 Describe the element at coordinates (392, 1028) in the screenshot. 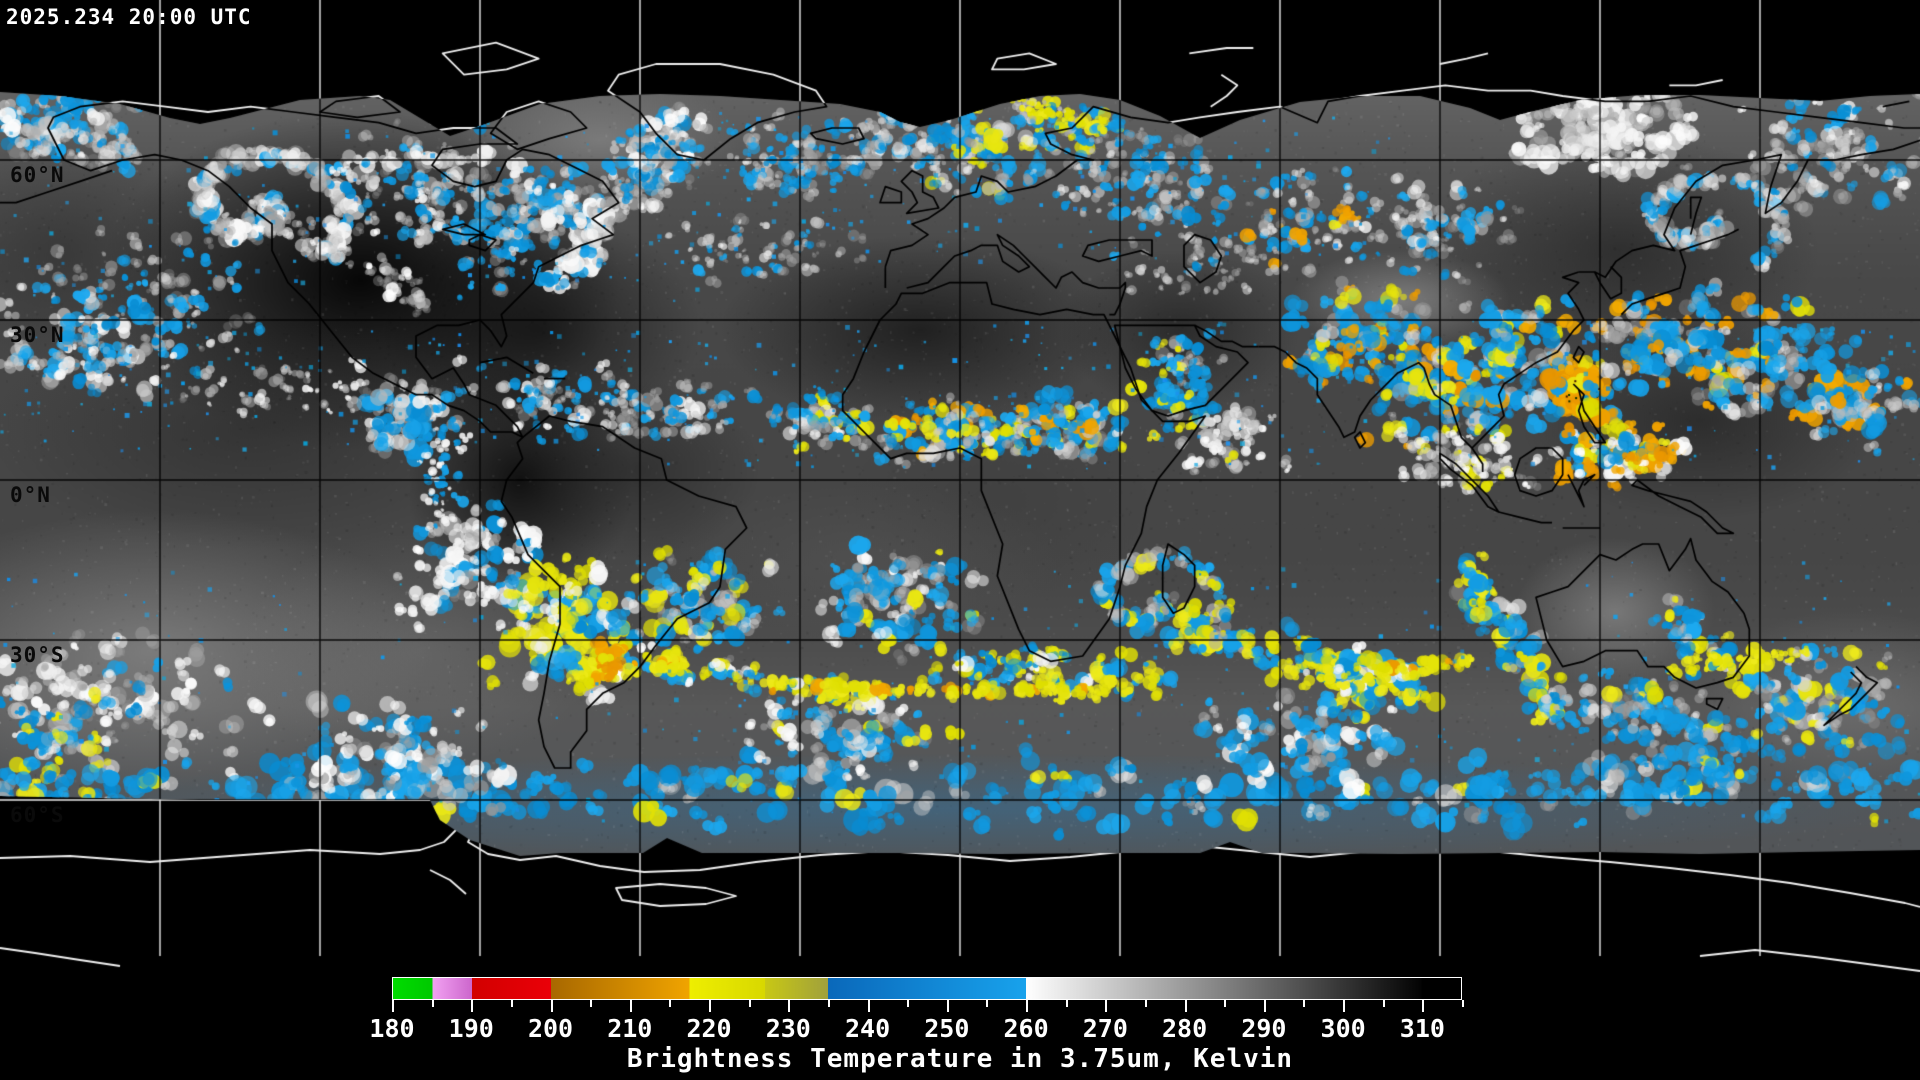

I see `colorbar-tick-label: 180` at that location.